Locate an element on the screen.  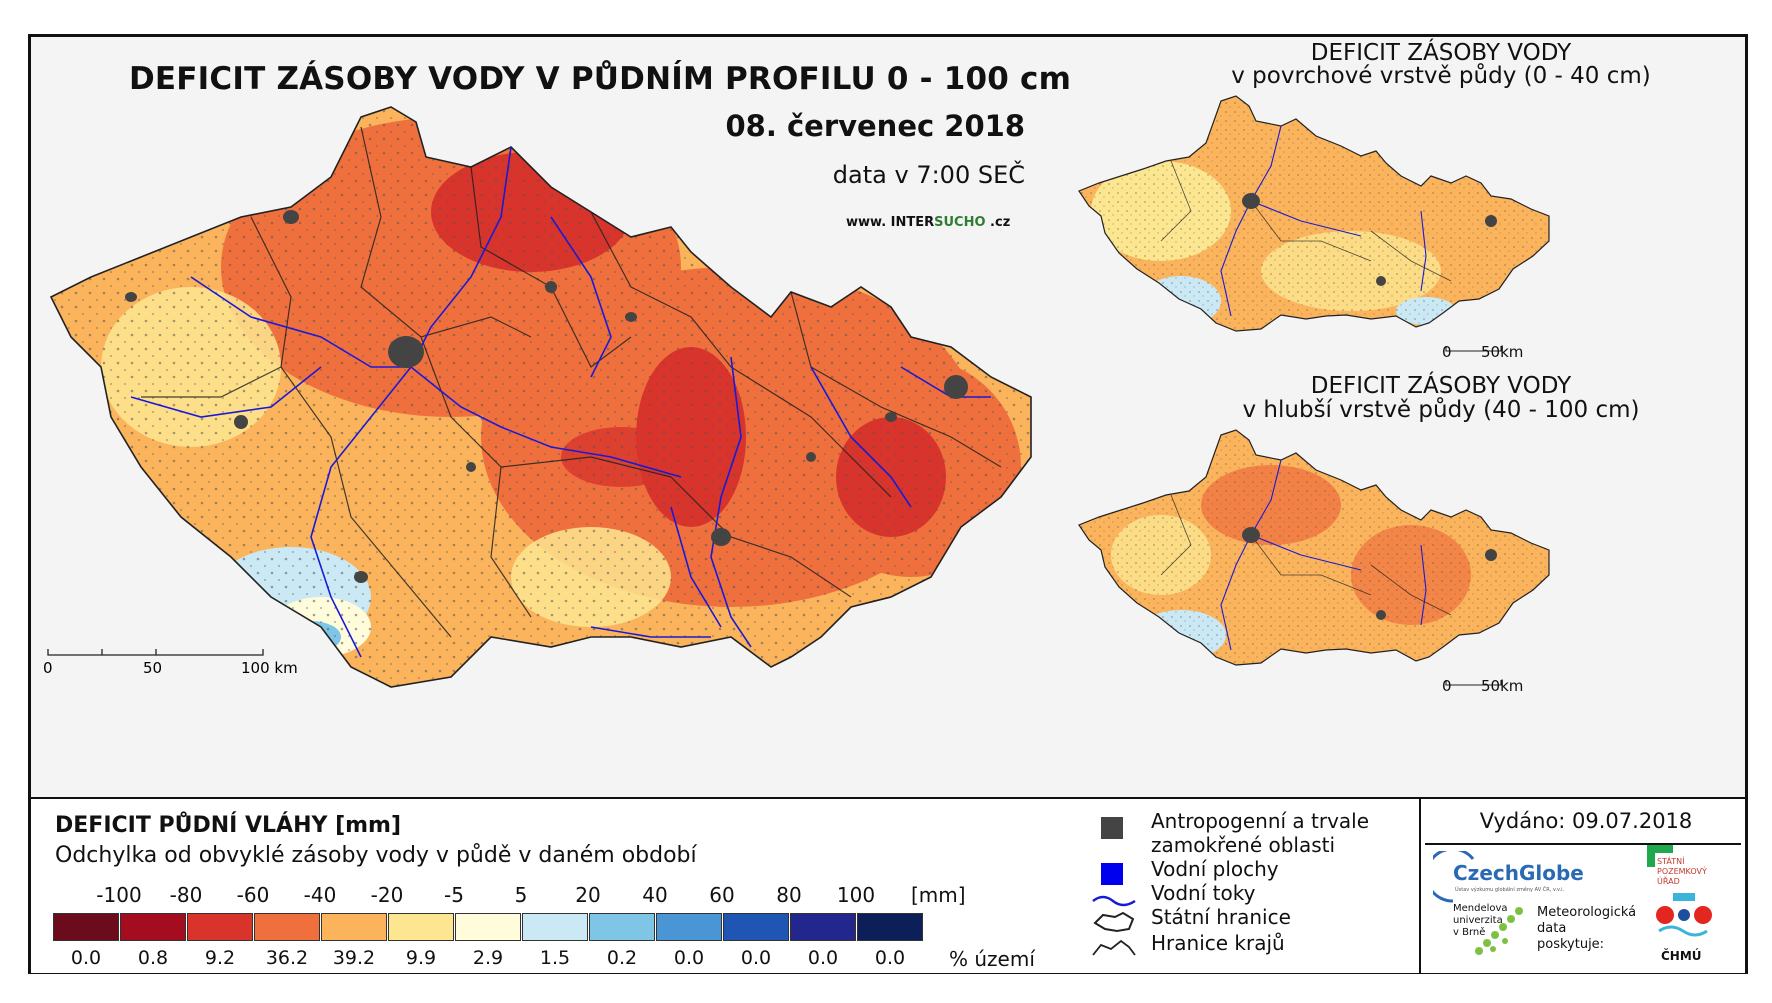
data-time: data v 7:00 SEČ is located at coordinates (928, 175).